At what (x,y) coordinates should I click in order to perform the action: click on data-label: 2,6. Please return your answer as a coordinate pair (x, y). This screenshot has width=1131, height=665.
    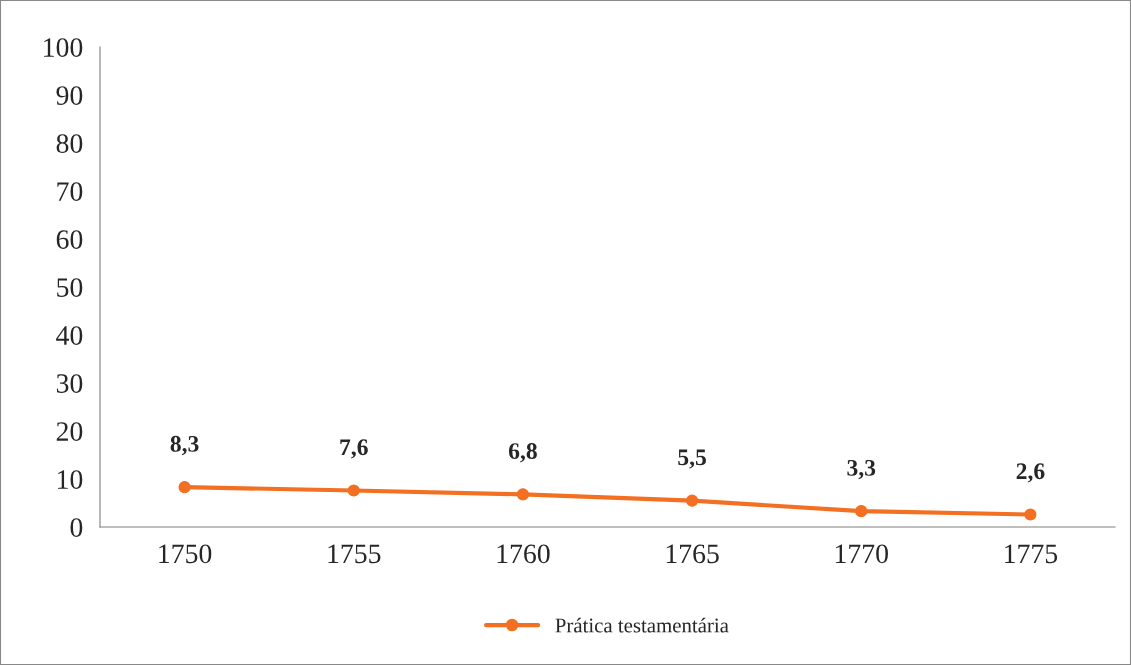
    Looking at the image, I should click on (1030, 473).